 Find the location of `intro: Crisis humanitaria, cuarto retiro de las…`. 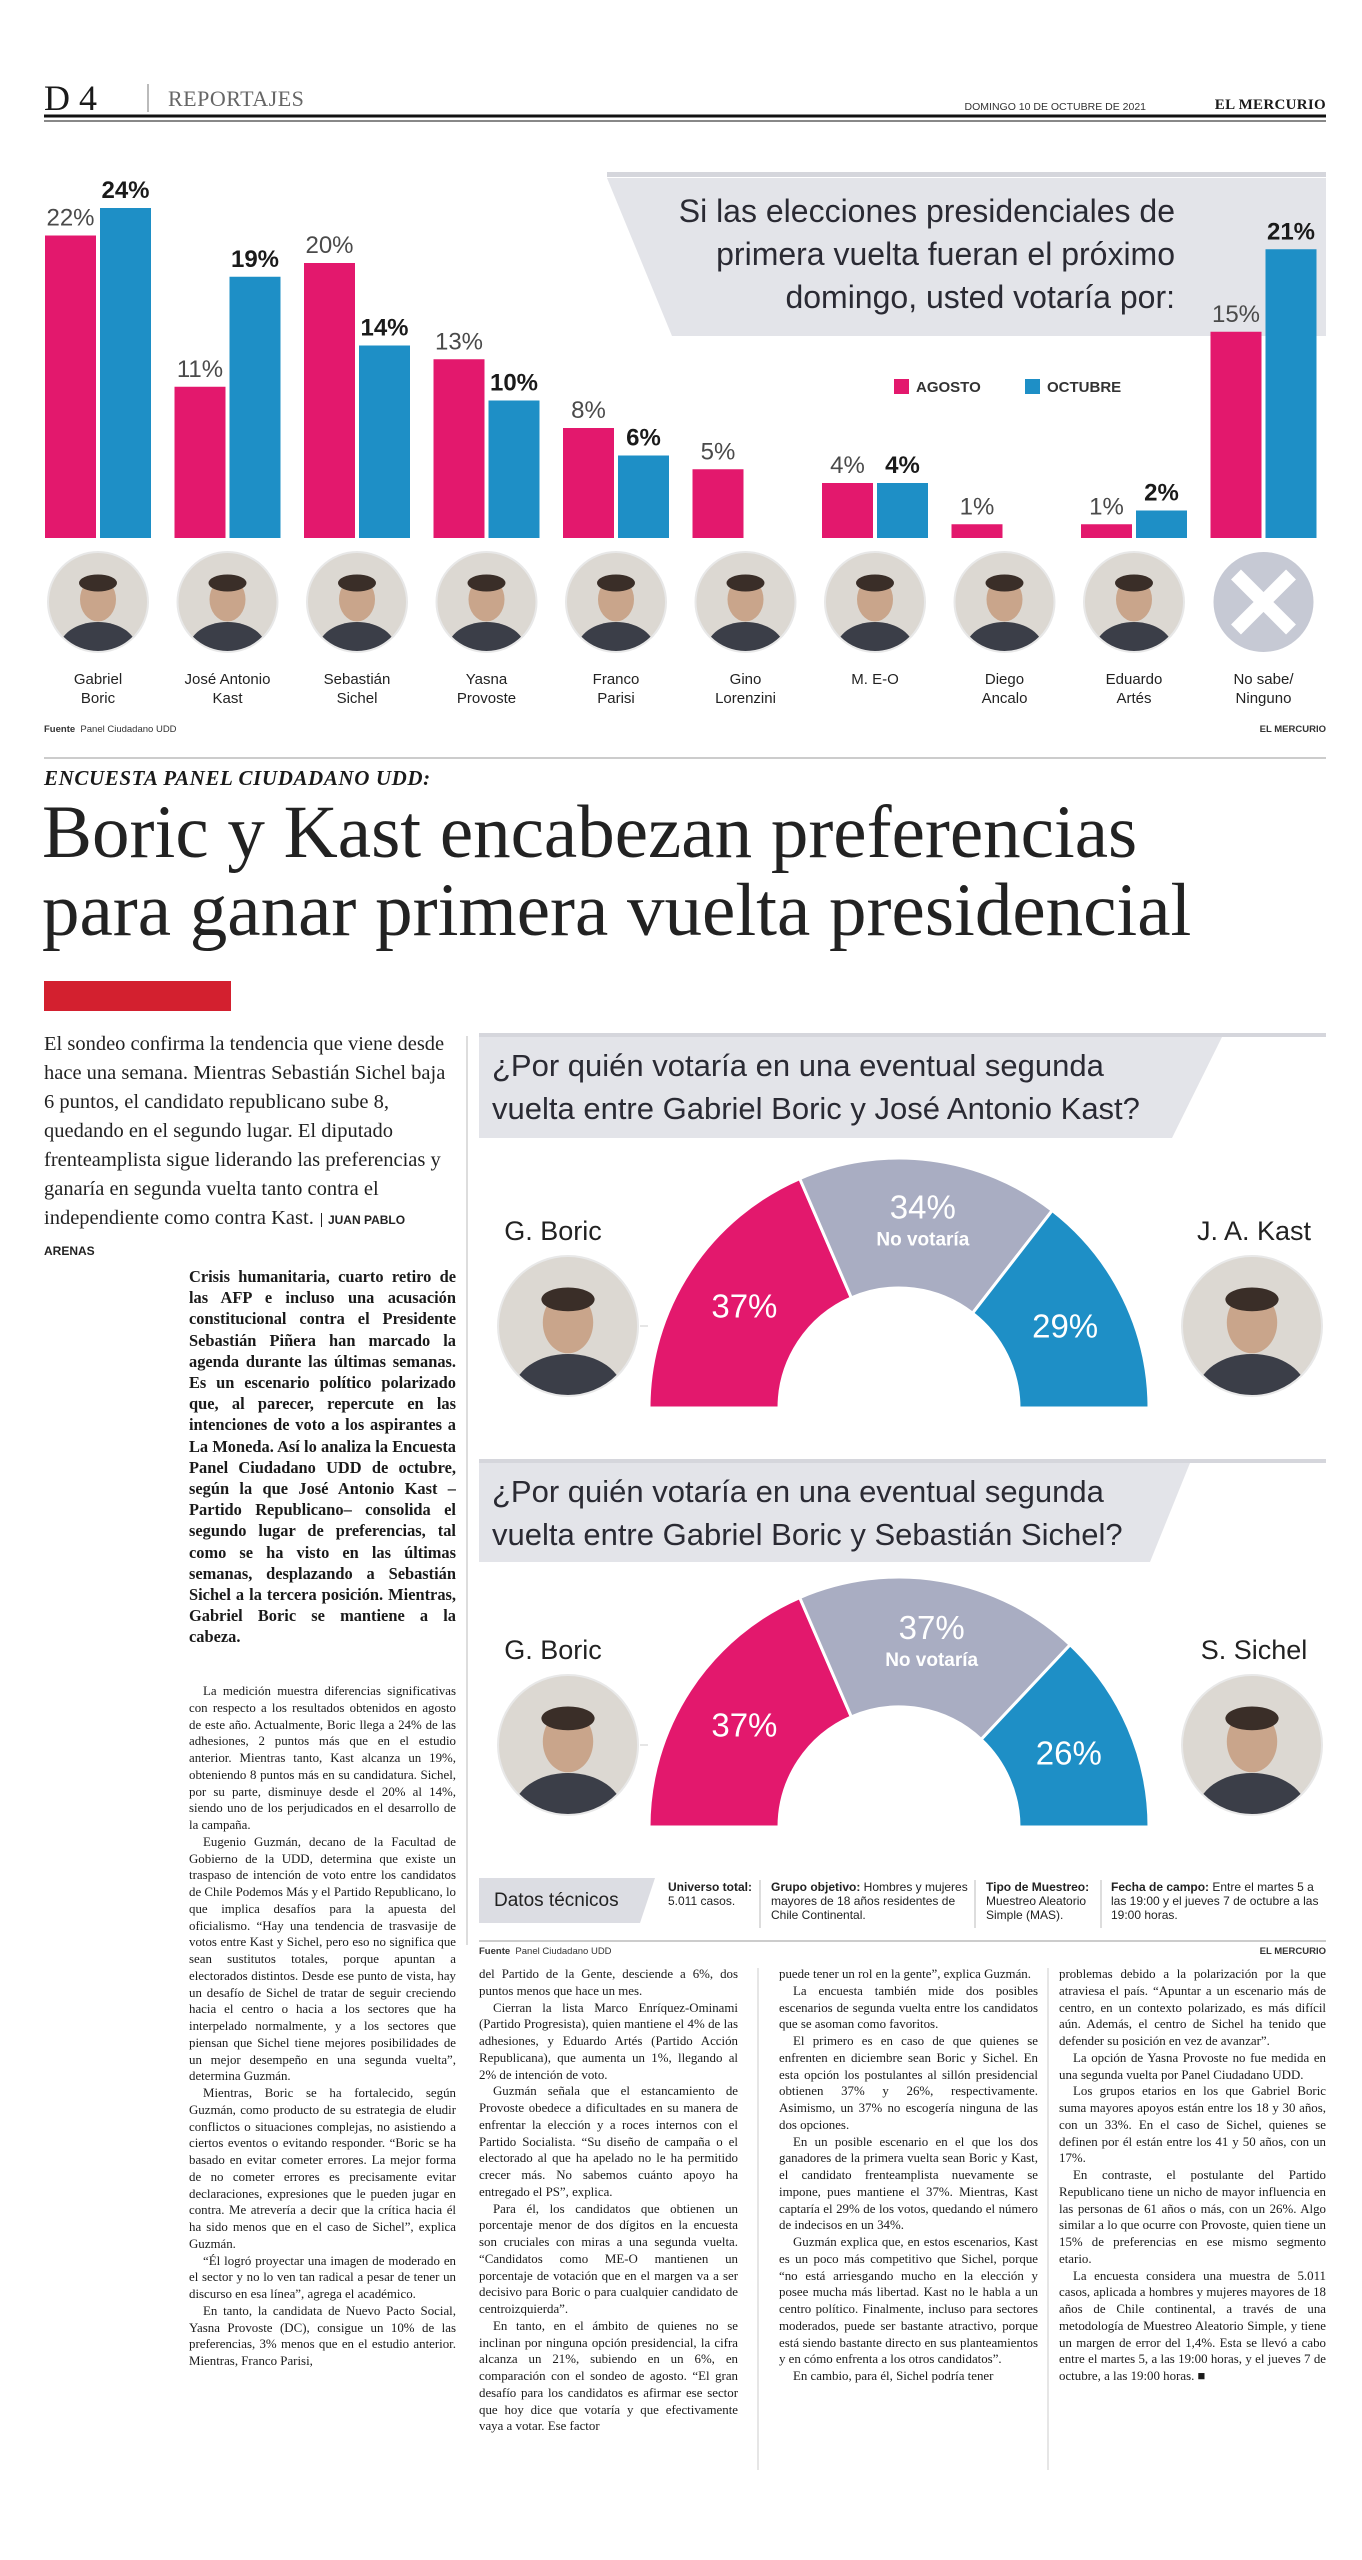

intro: Crisis humanitaria, cuarto retiro de las… is located at coordinates (322, 1457).